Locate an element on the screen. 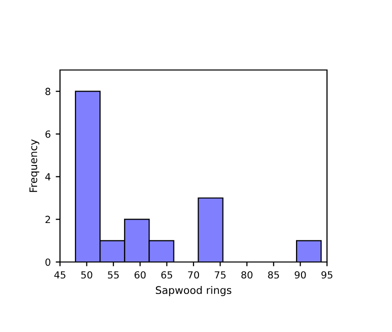  x-tick-label: 75 is located at coordinates (220, 275).